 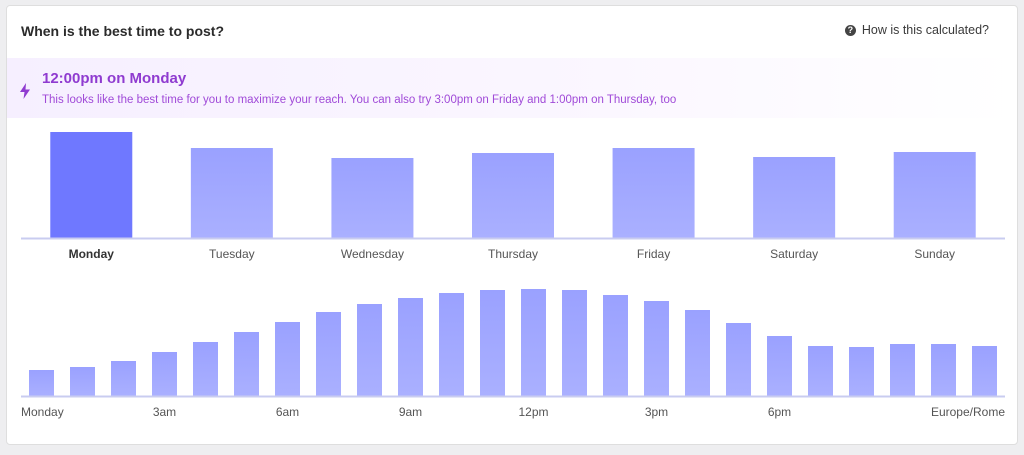 I want to click on day-tick-label: Thursday, so click(x=513, y=254).